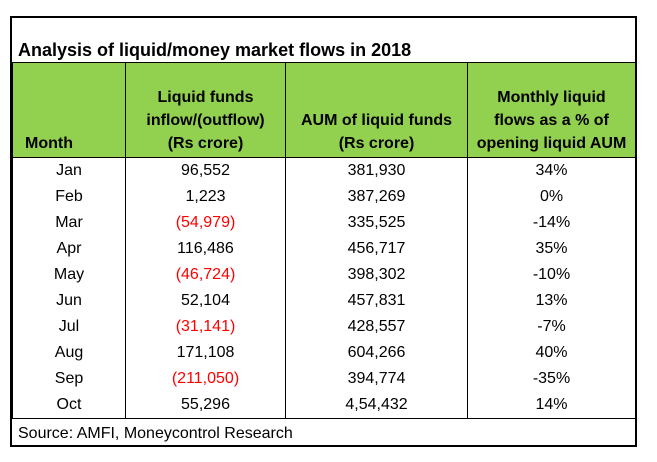 This screenshot has height=462, width=657. I want to click on cell-flow: 52,104, so click(205, 301).